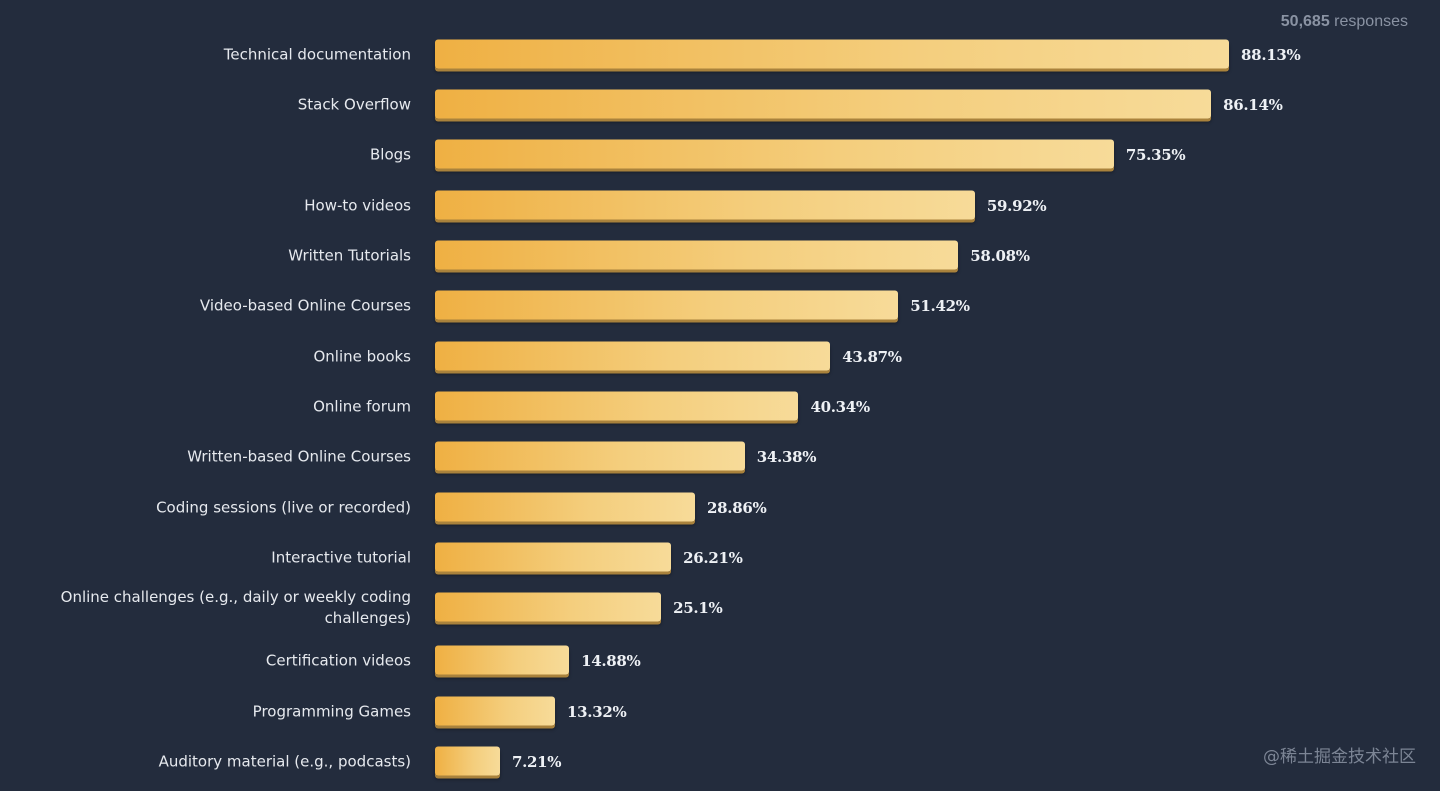  I want to click on value-label: 34.38%, so click(786, 457).